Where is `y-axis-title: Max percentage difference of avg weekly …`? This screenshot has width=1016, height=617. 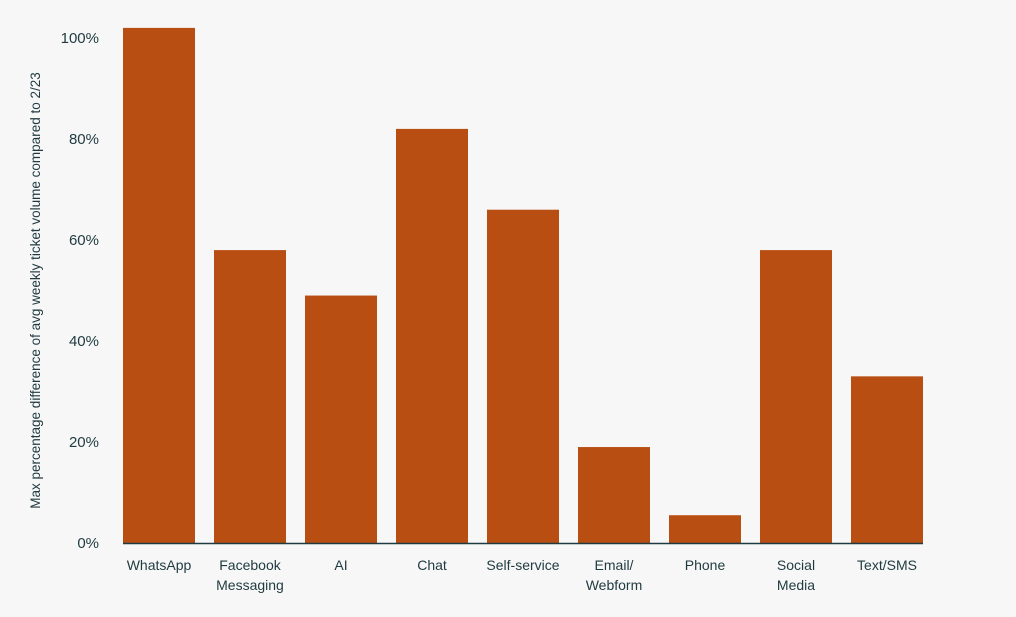
y-axis-title: Max percentage difference of avg weekly … is located at coordinates (35, 290).